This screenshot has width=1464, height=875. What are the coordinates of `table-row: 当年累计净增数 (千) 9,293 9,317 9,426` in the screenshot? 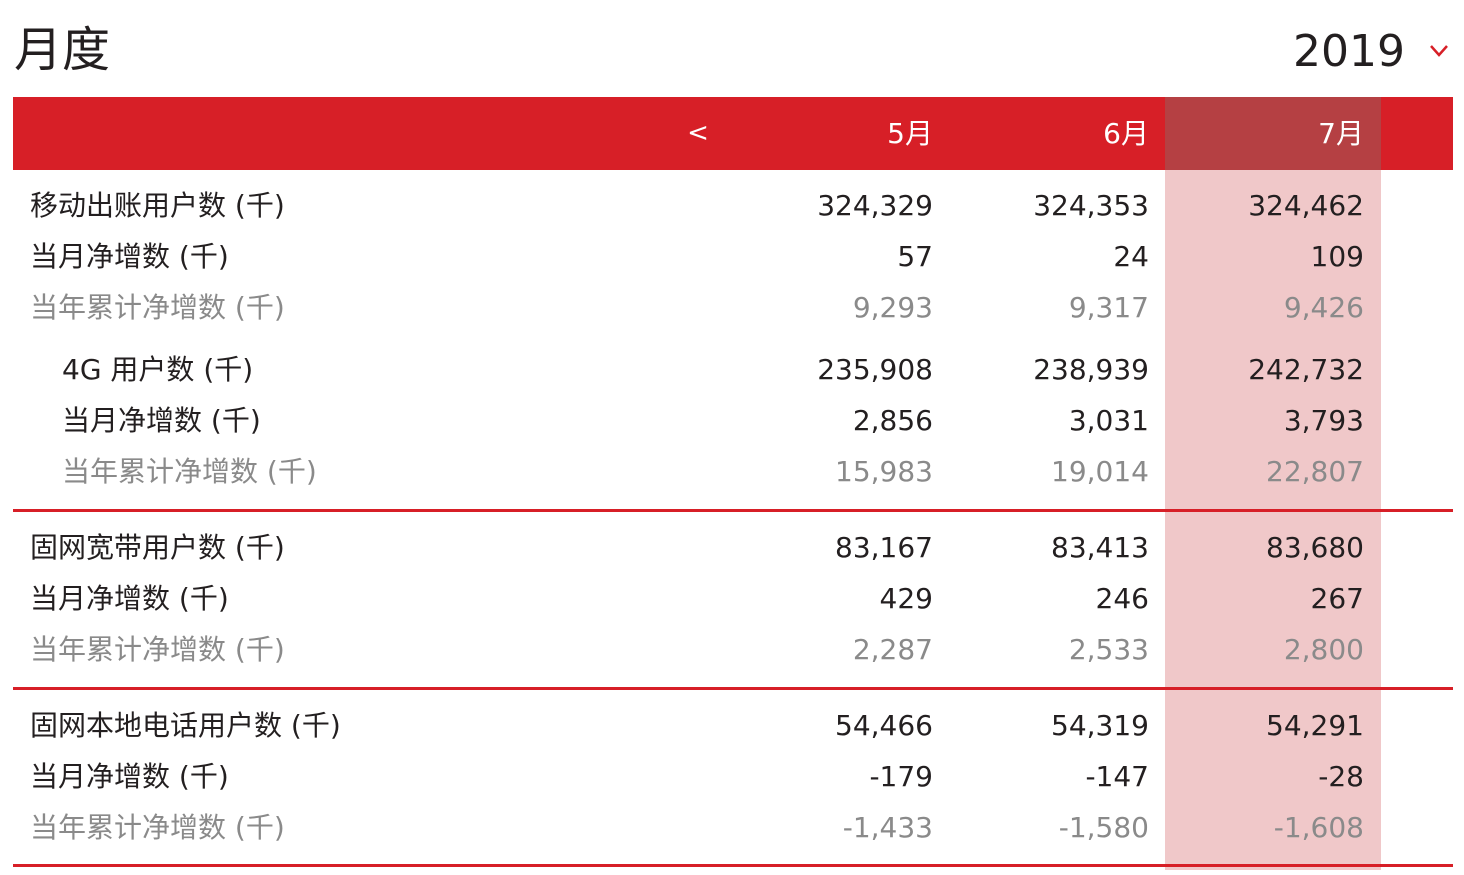 It's located at (732, 307).